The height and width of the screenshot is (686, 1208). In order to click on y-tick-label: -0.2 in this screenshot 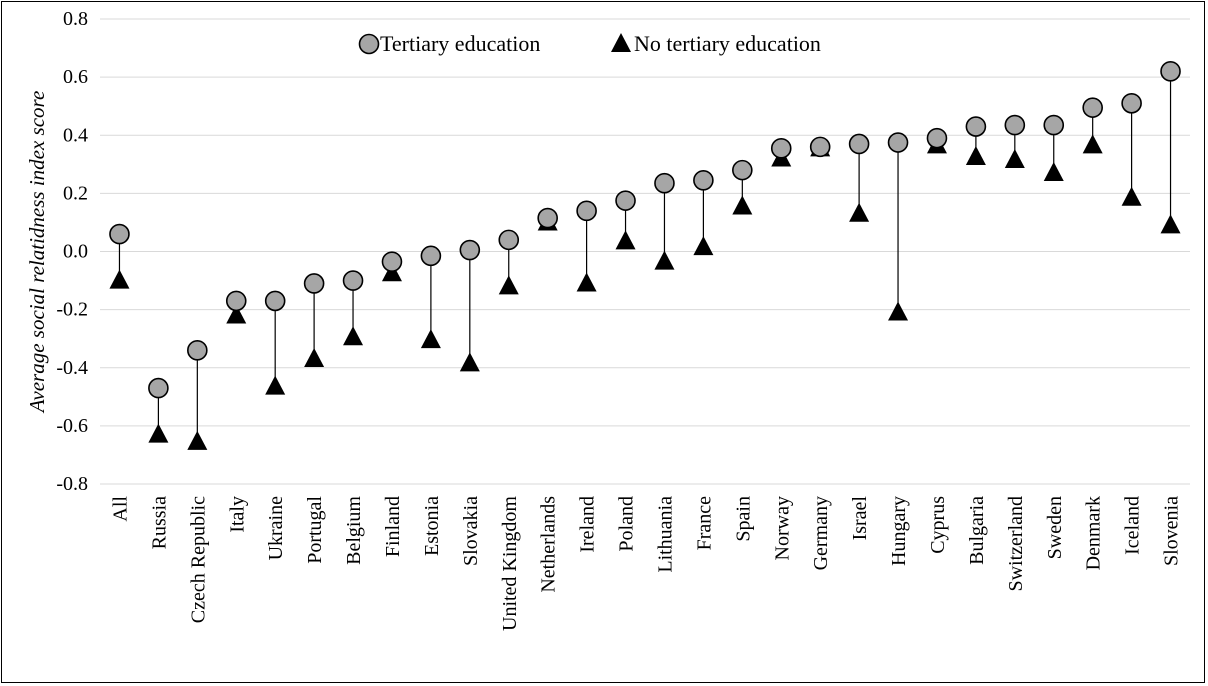, I will do `click(72, 310)`.